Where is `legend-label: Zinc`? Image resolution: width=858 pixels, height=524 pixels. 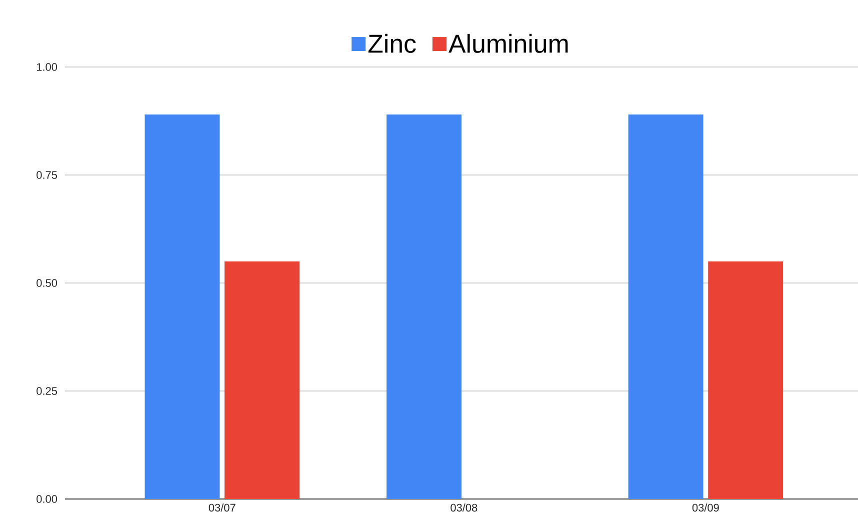 legend-label: Zinc is located at coordinates (392, 43).